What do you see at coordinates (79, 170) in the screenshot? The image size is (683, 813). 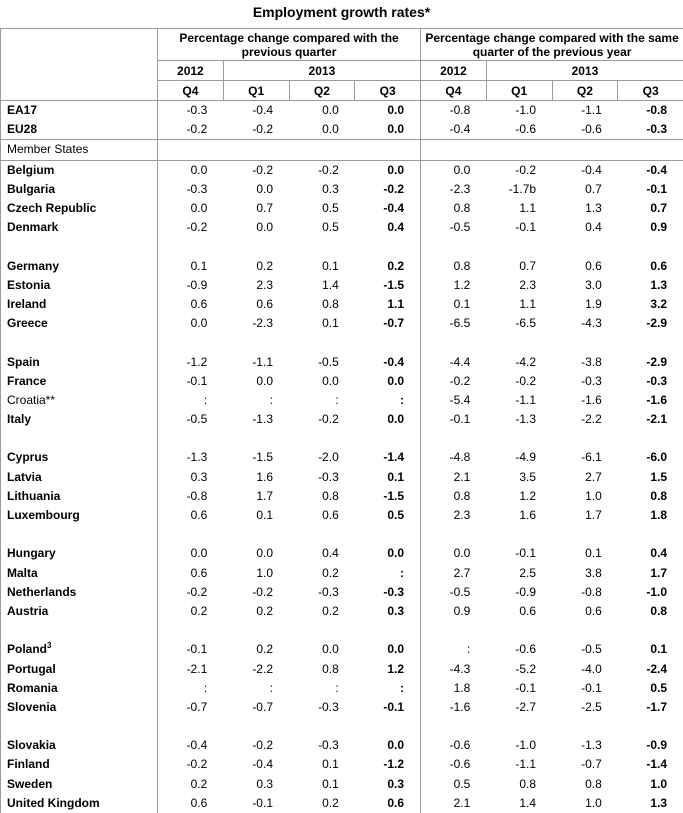 I see `row-label: Belgium` at bounding box center [79, 170].